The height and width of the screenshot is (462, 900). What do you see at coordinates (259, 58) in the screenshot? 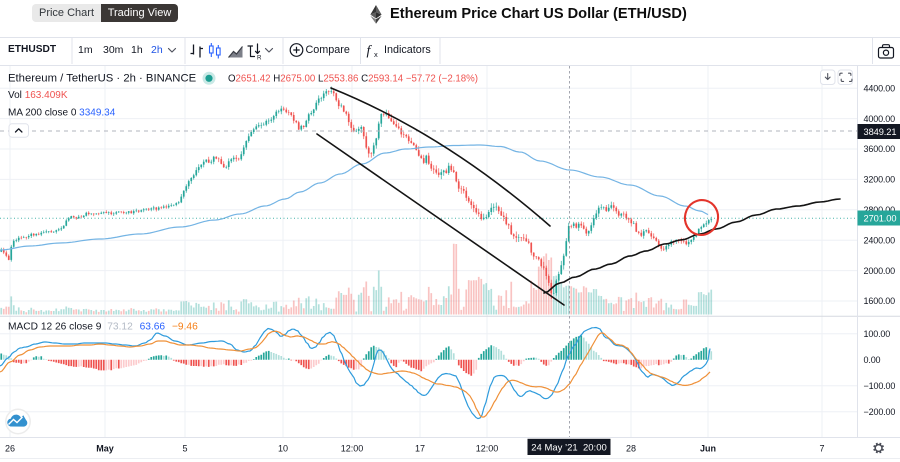
I see `svg-text: R` at bounding box center [259, 58].